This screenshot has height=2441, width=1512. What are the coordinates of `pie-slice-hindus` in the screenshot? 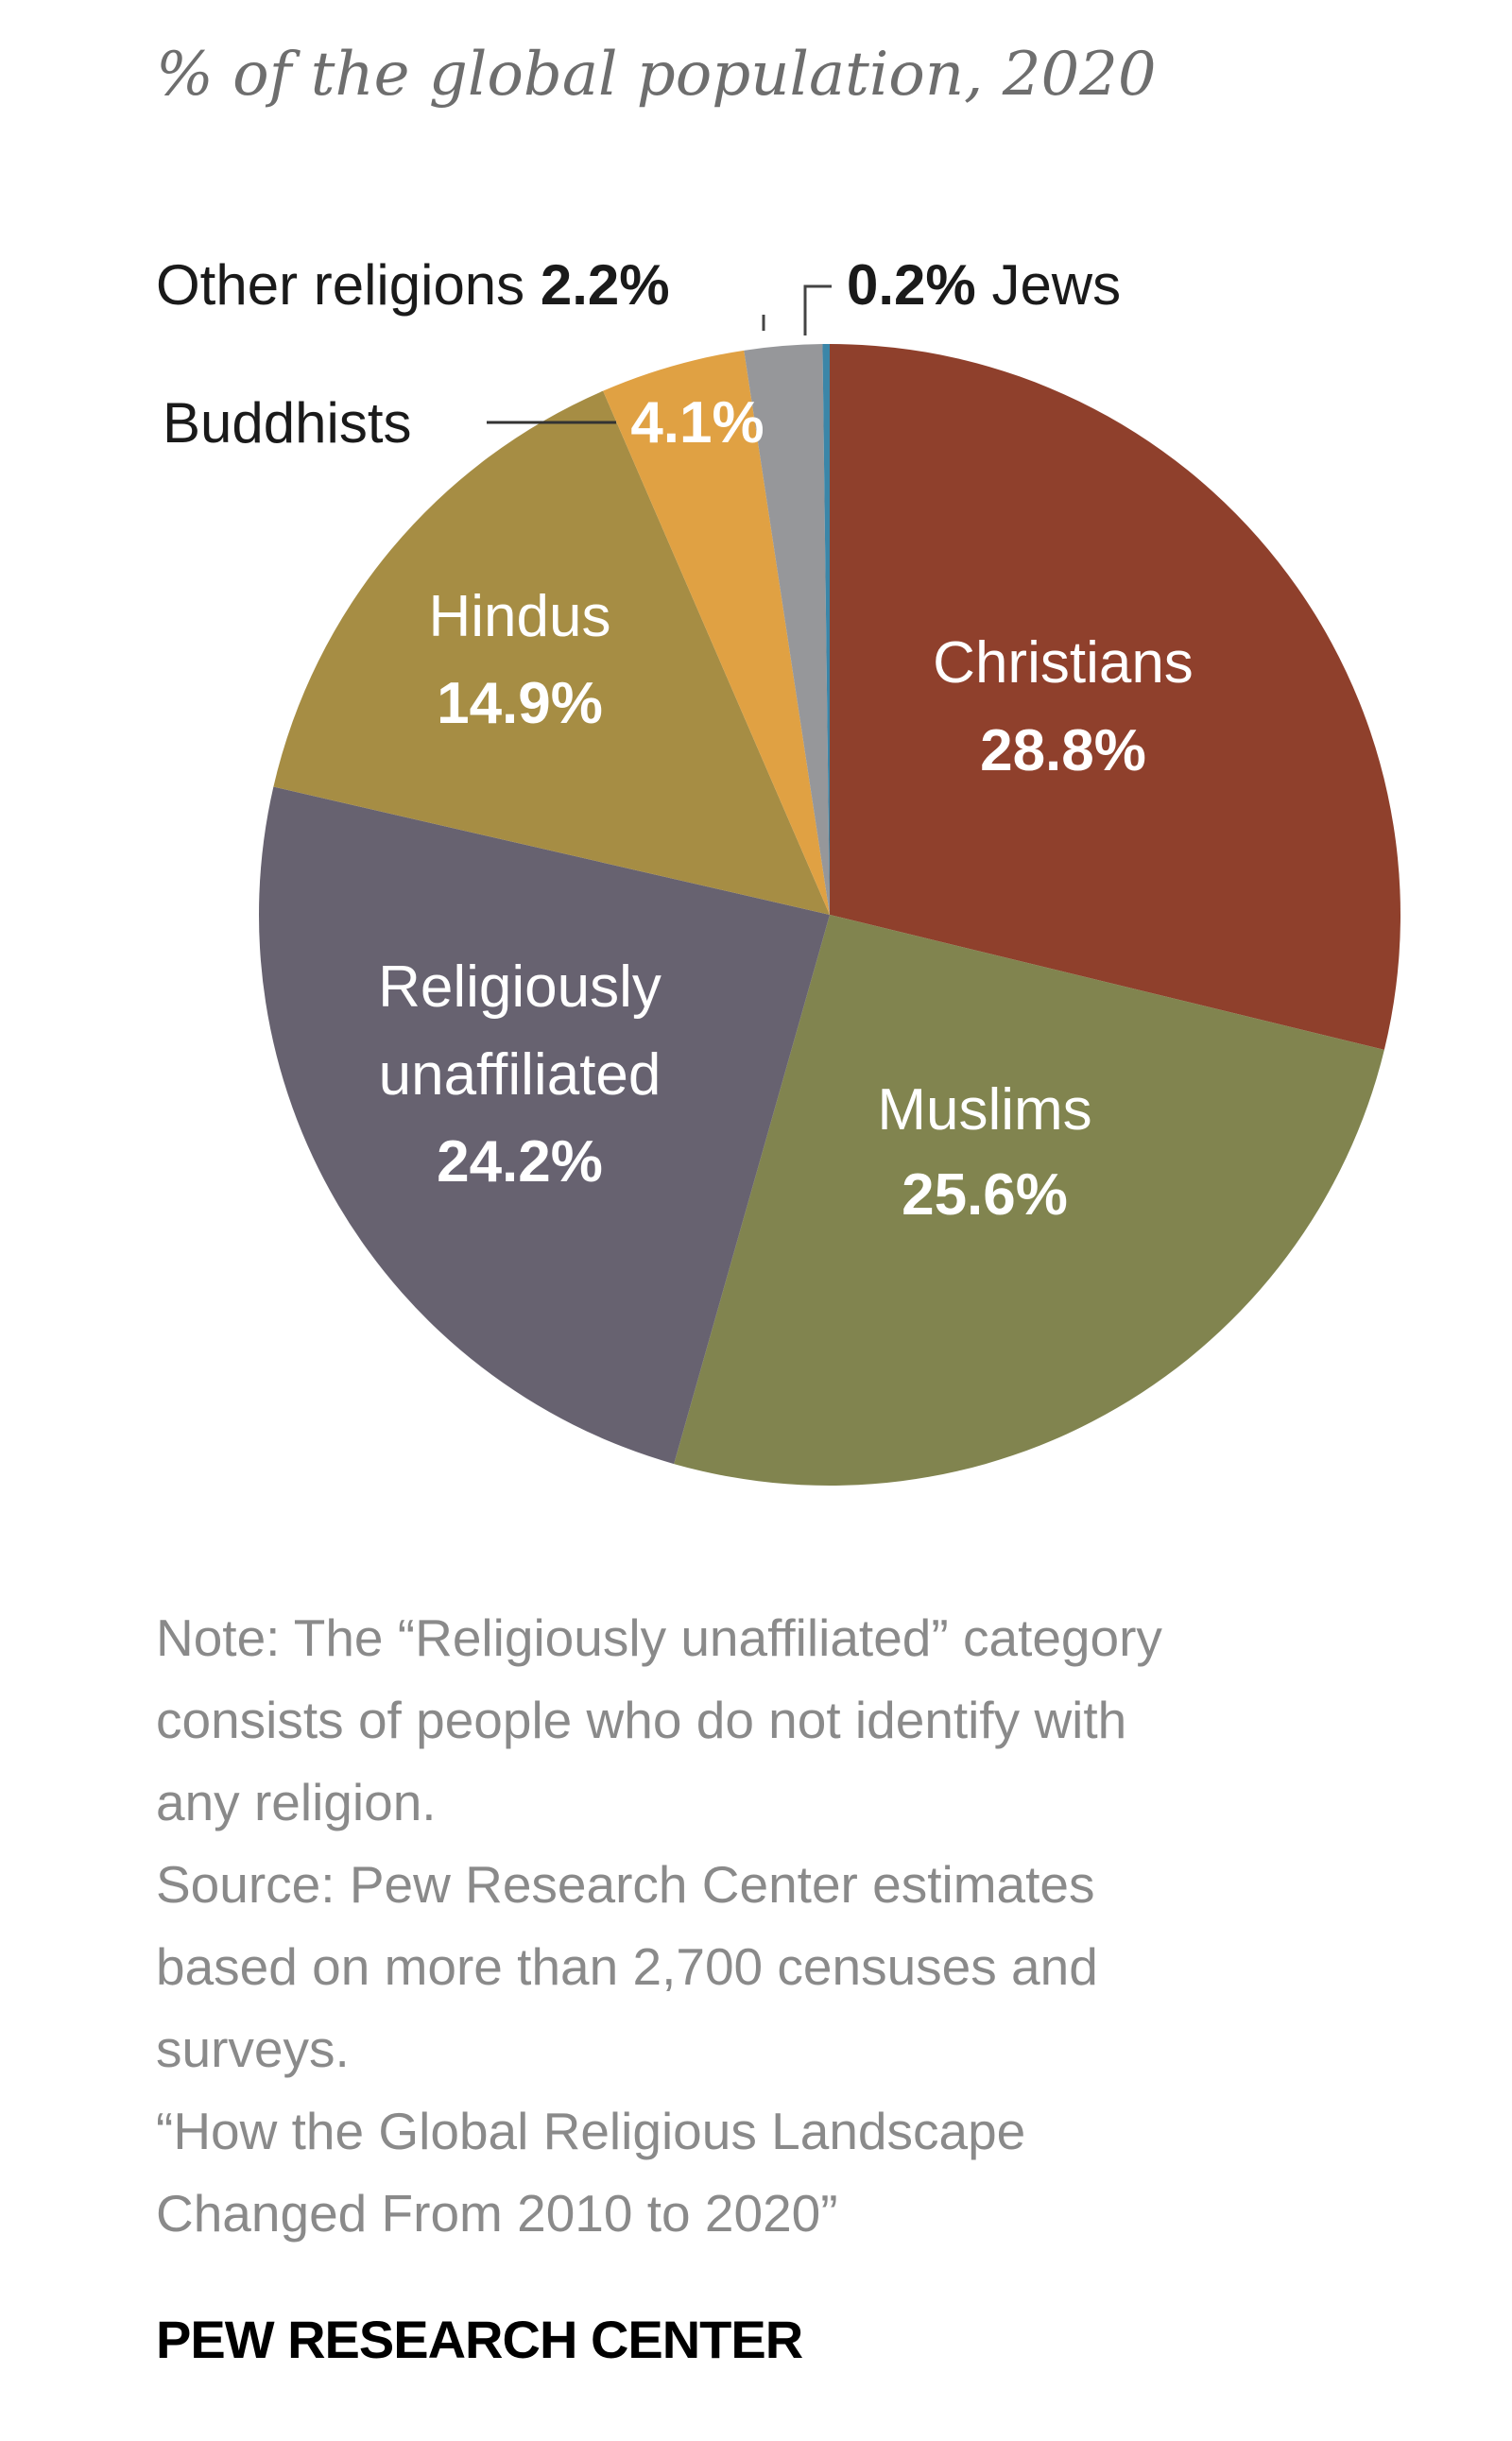 It's located at (552, 652).